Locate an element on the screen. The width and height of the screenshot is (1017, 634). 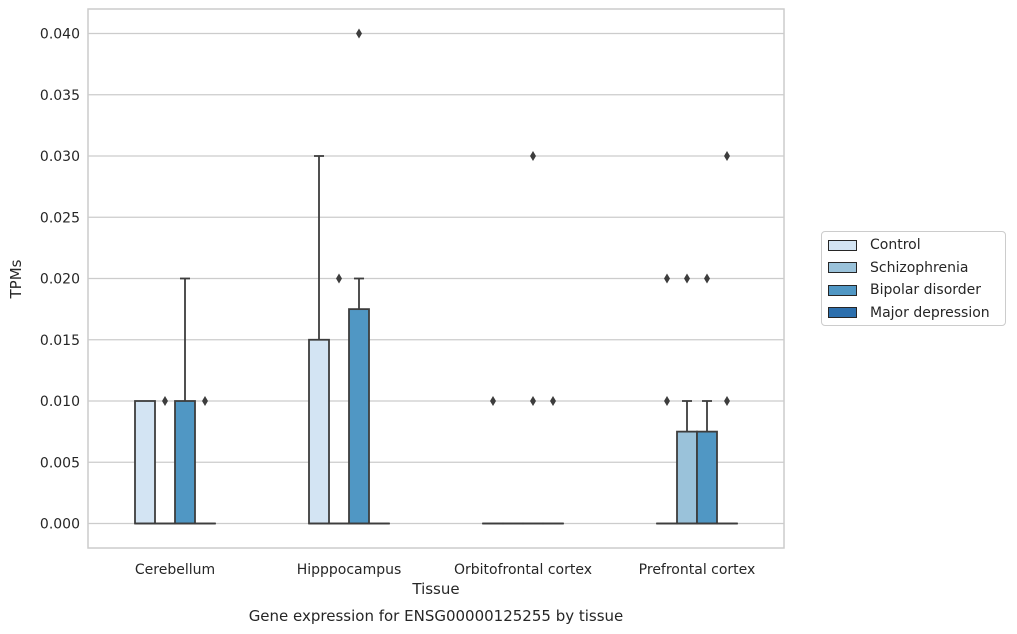
x-tick-label: Hipppocampus is located at coordinates (349, 570).